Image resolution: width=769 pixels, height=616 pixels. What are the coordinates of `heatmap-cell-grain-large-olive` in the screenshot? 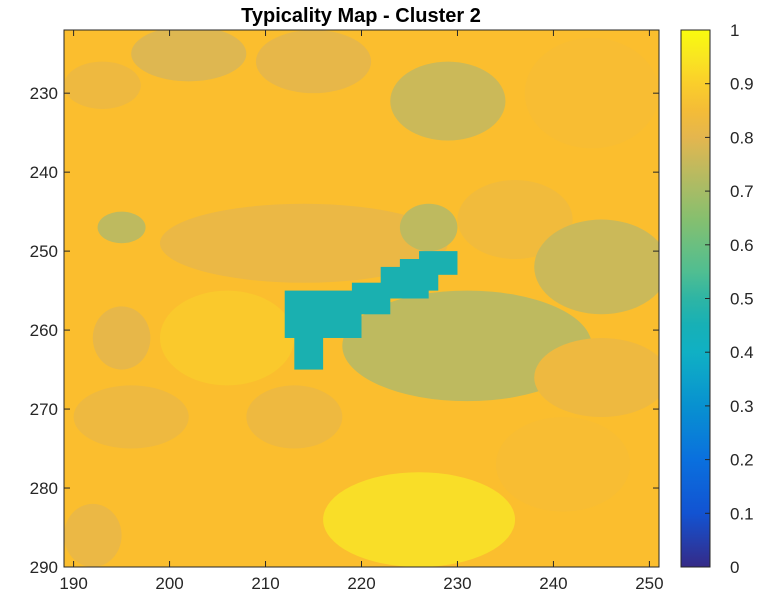 It's located at (467, 346).